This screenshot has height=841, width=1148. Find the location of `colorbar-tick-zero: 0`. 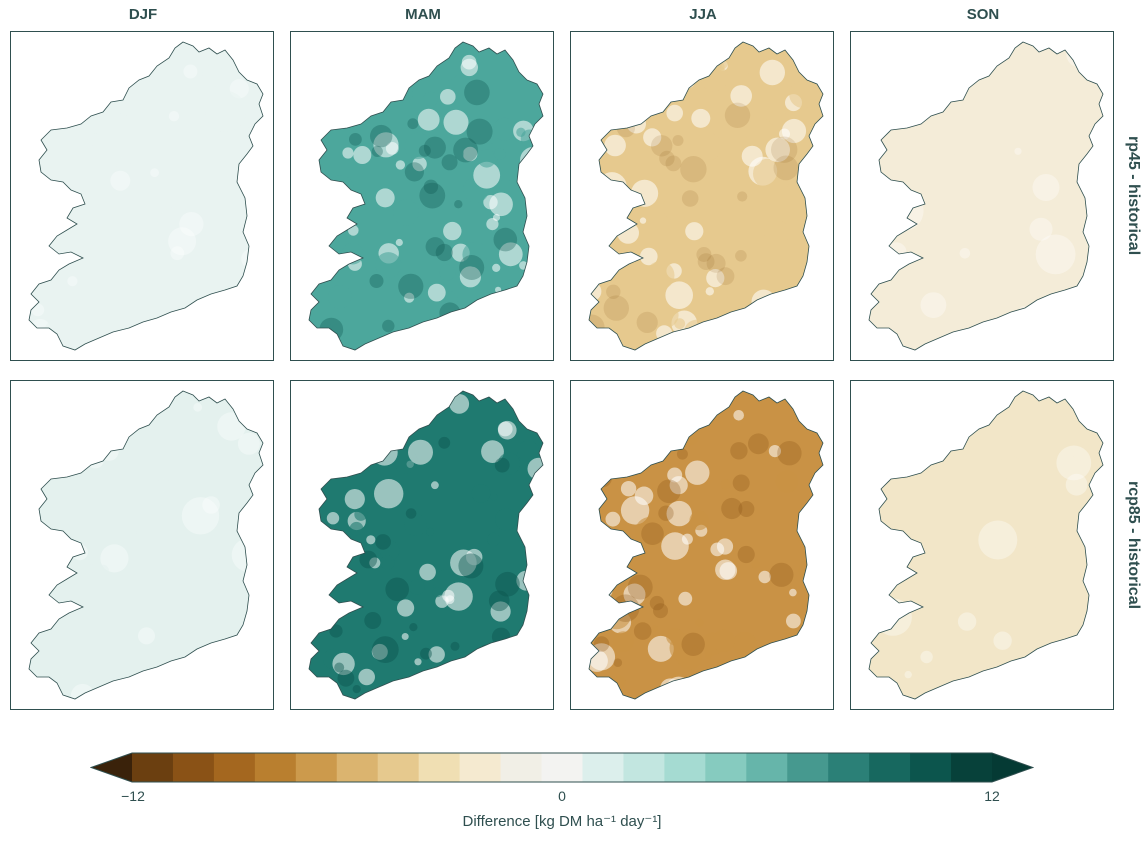

colorbar-tick-zero: 0 is located at coordinates (562, 796).